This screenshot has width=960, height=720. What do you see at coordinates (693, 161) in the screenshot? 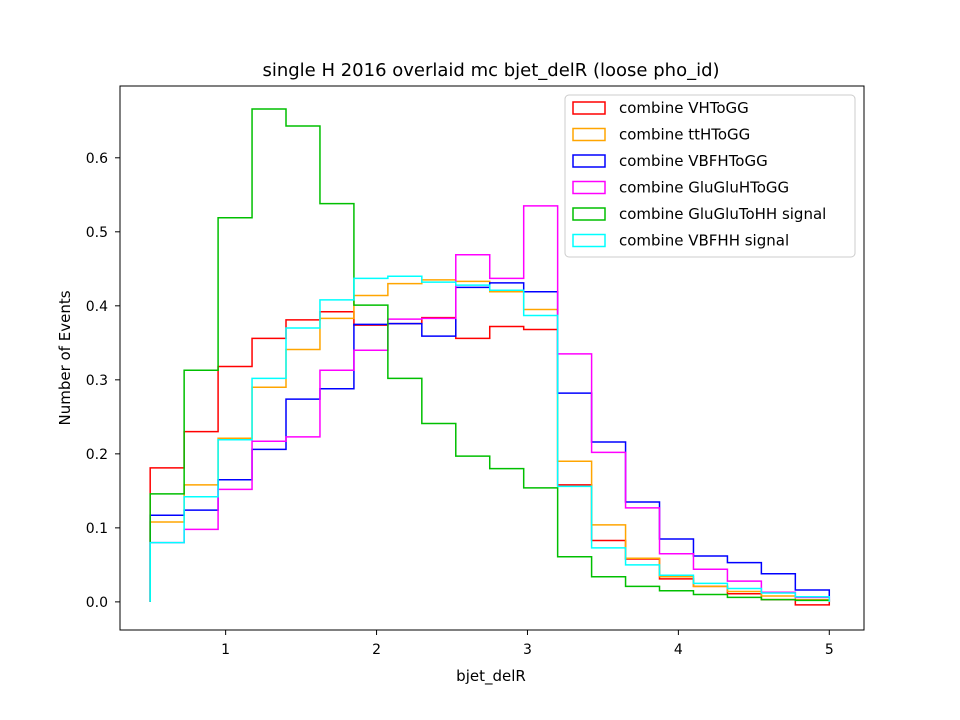
I see `legend-label-3: combine VBFHToGG` at bounding box center [693, 161].